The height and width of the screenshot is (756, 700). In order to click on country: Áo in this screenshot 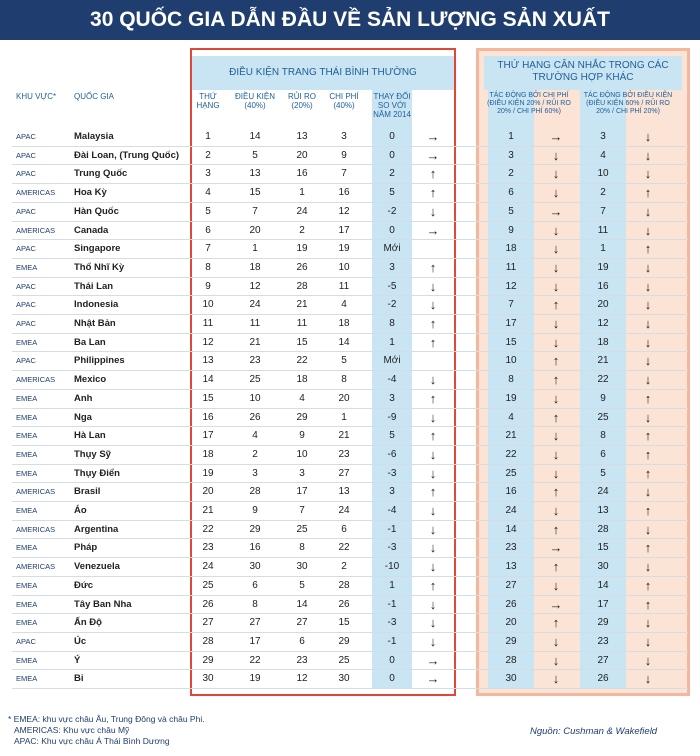, I will do `click(80, 510)`.